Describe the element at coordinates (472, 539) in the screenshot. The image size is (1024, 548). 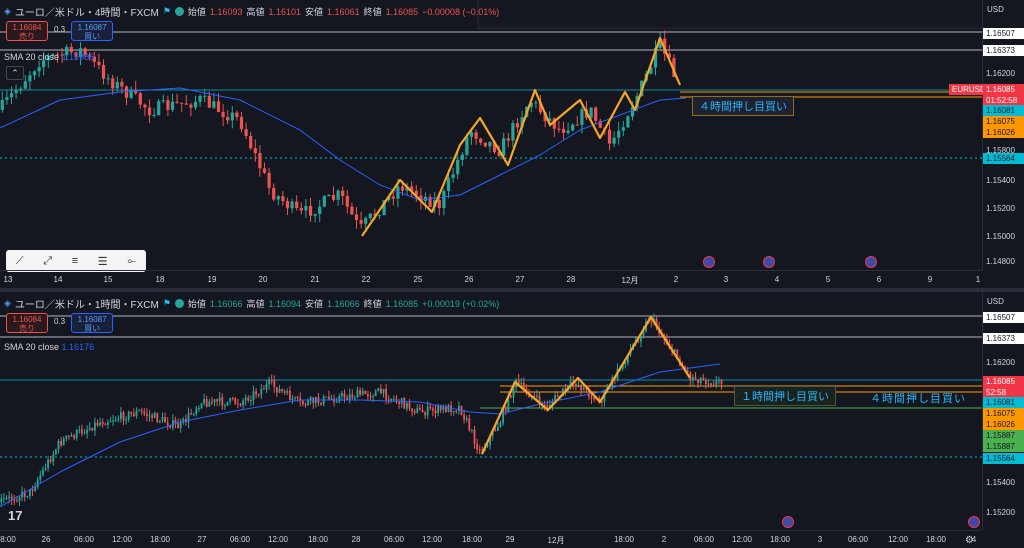
I see `time-tick-label: 18:00` at that location.